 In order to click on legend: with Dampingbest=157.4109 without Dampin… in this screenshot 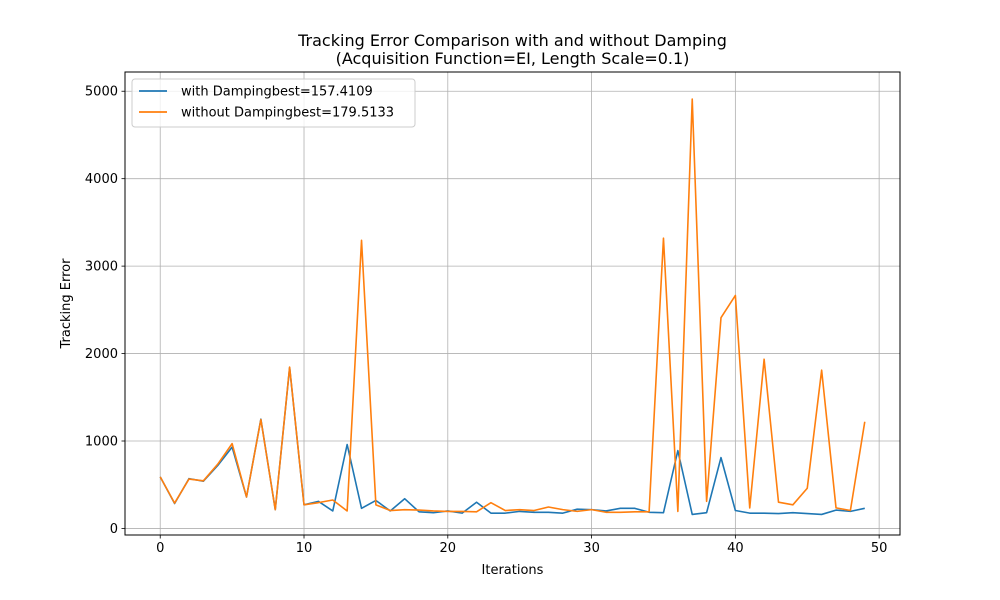, I will do `click(273, 103)`.